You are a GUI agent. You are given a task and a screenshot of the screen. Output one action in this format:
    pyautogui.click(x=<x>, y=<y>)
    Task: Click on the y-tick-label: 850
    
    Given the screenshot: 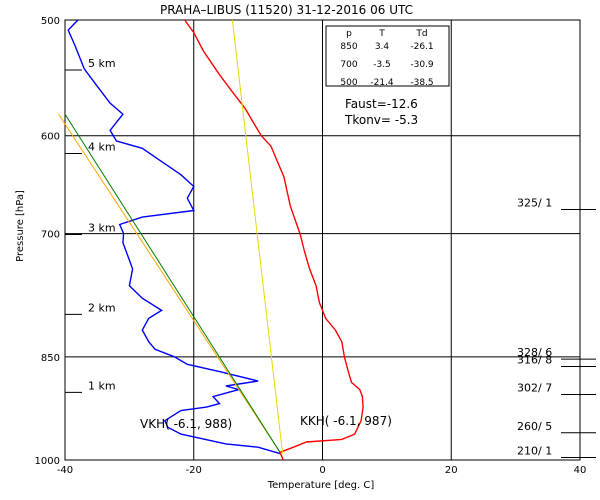 What is the action you would take?
    pyautogui.click(x=50, y=358)
    